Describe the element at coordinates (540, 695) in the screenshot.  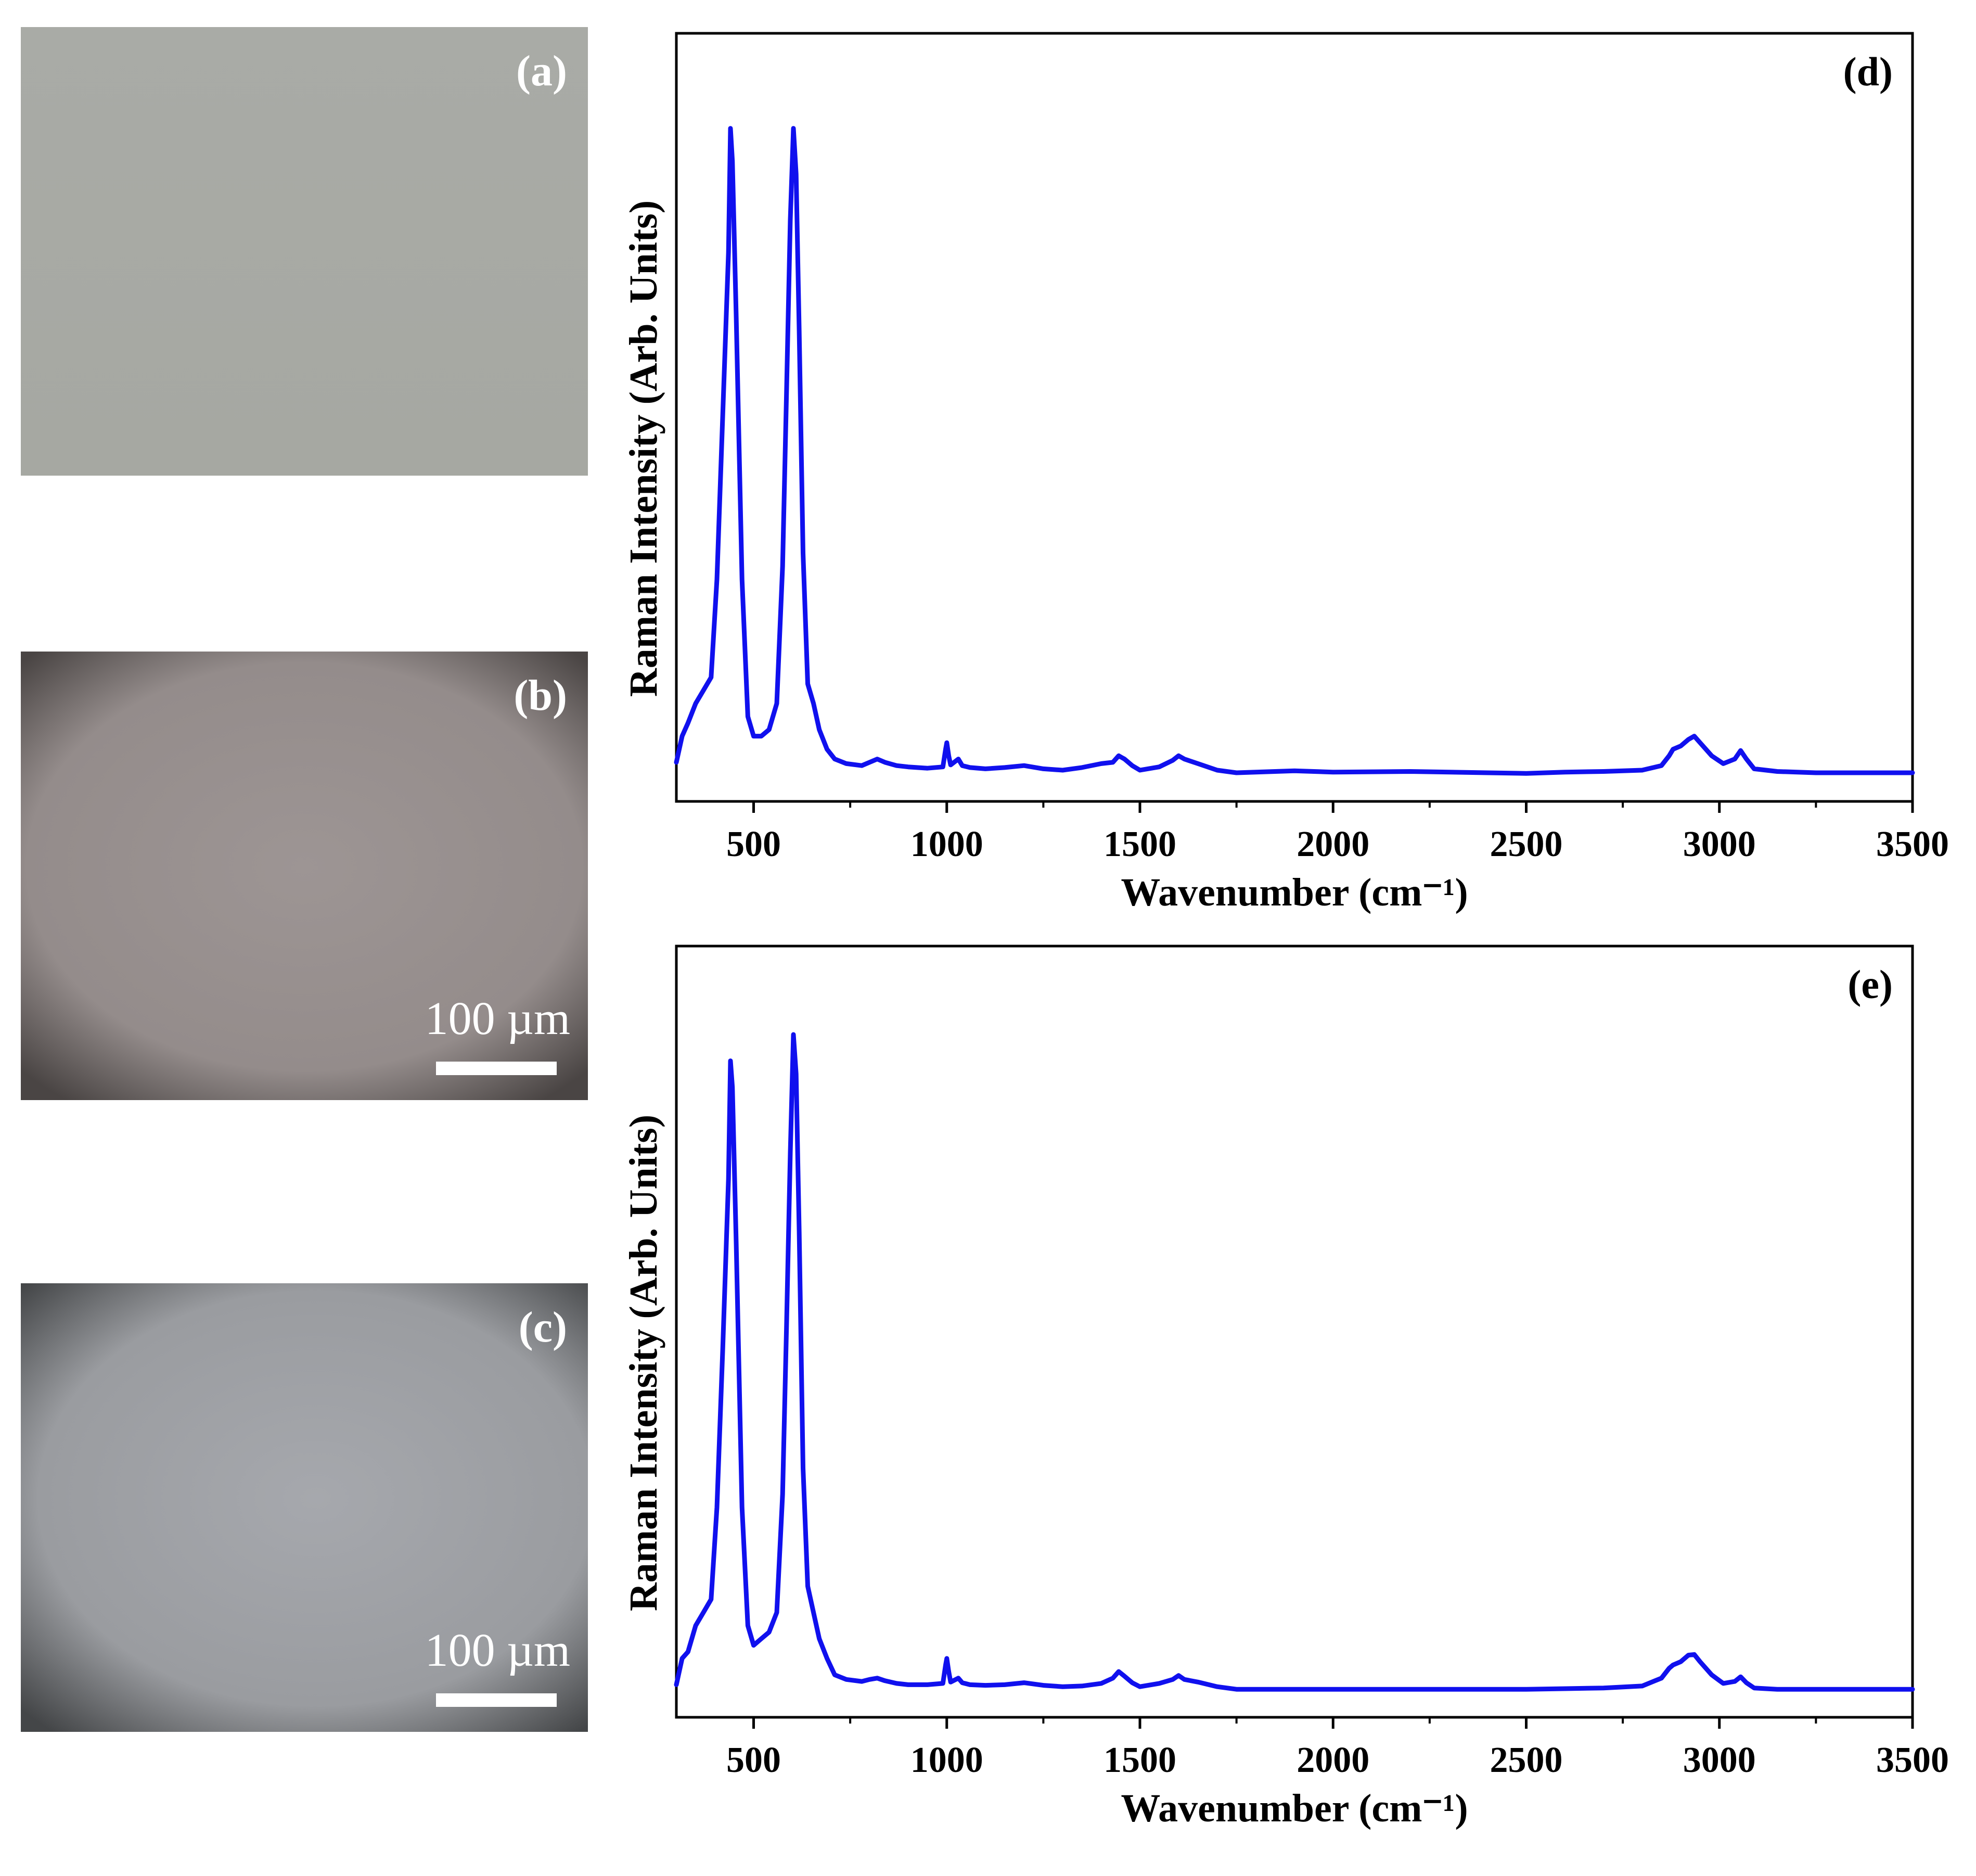
I see `photo-label-b: (b)` at that location.